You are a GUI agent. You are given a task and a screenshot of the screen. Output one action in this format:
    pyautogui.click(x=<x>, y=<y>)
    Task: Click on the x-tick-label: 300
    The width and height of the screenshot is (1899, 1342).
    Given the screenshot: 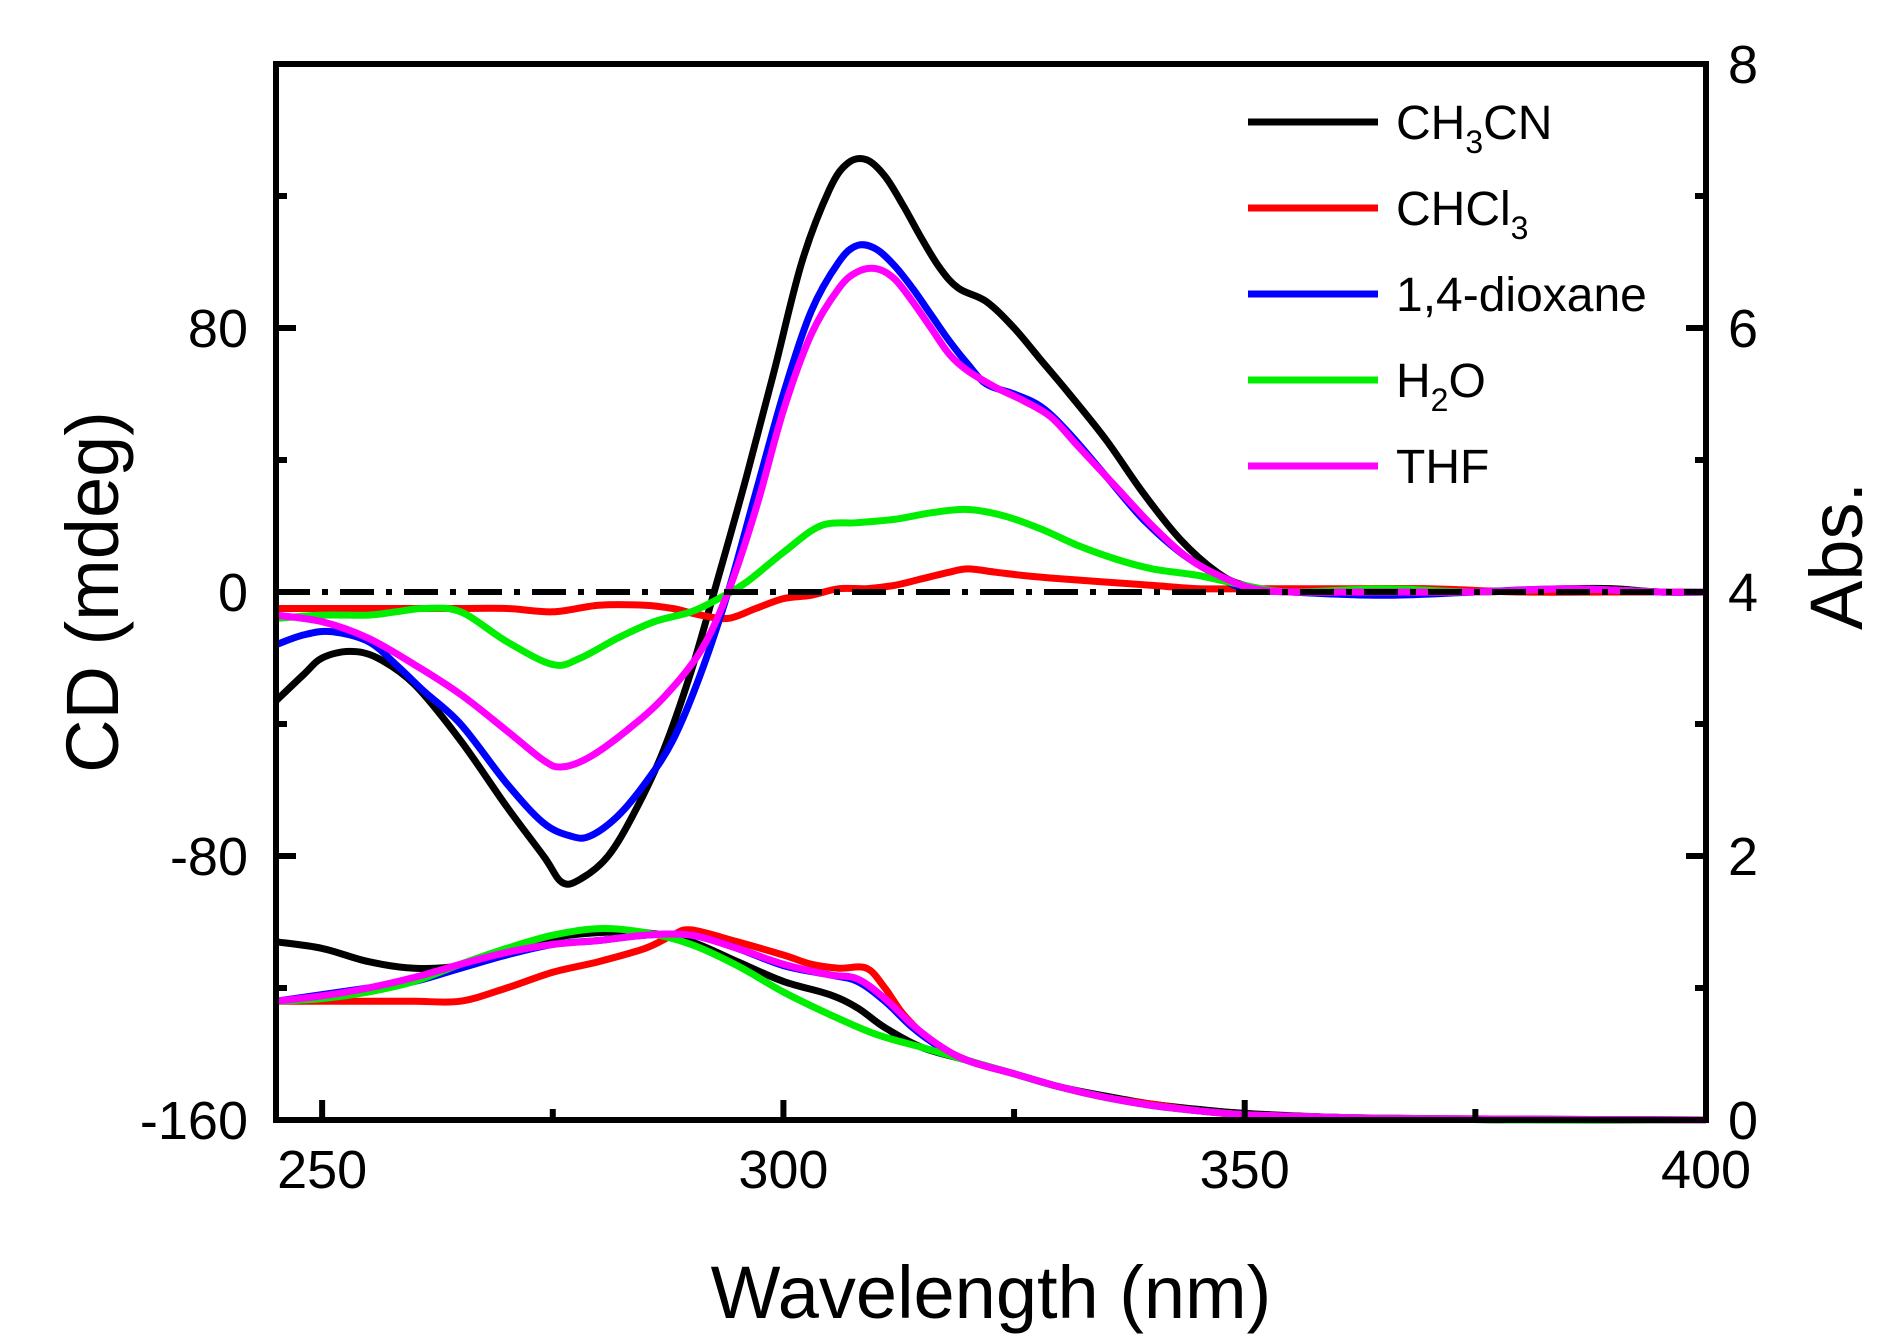 What is the action you would take?
    pyautogui.click(x=783, y=1170)
    